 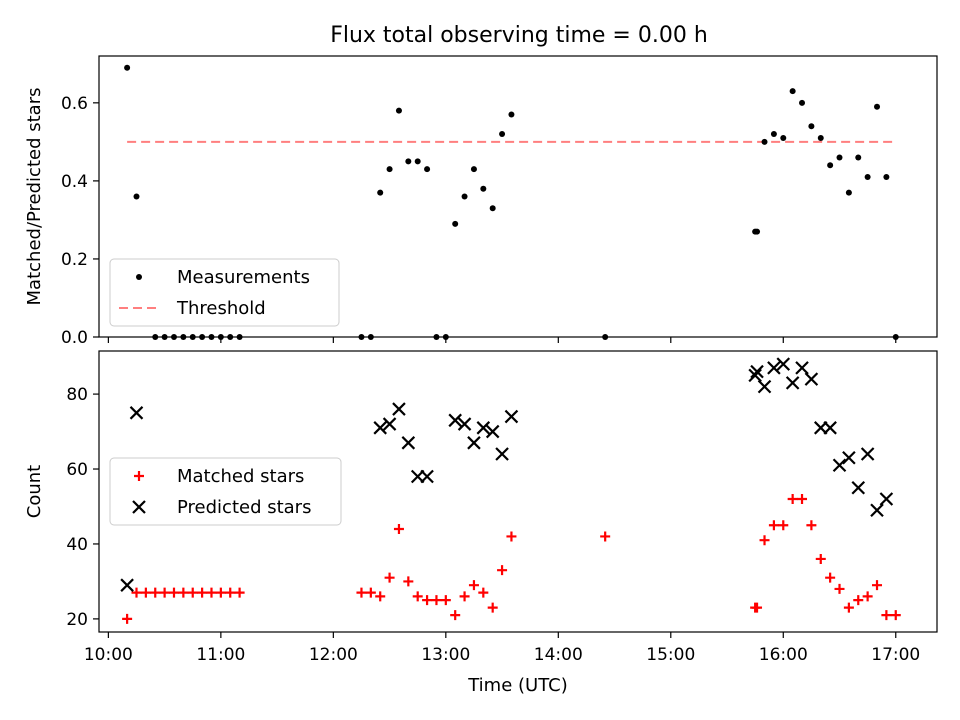 What do you see at coordinates (34, 491) in the screenshot?
I see `y-axis-label: Count` at bounding box center [34, 491].